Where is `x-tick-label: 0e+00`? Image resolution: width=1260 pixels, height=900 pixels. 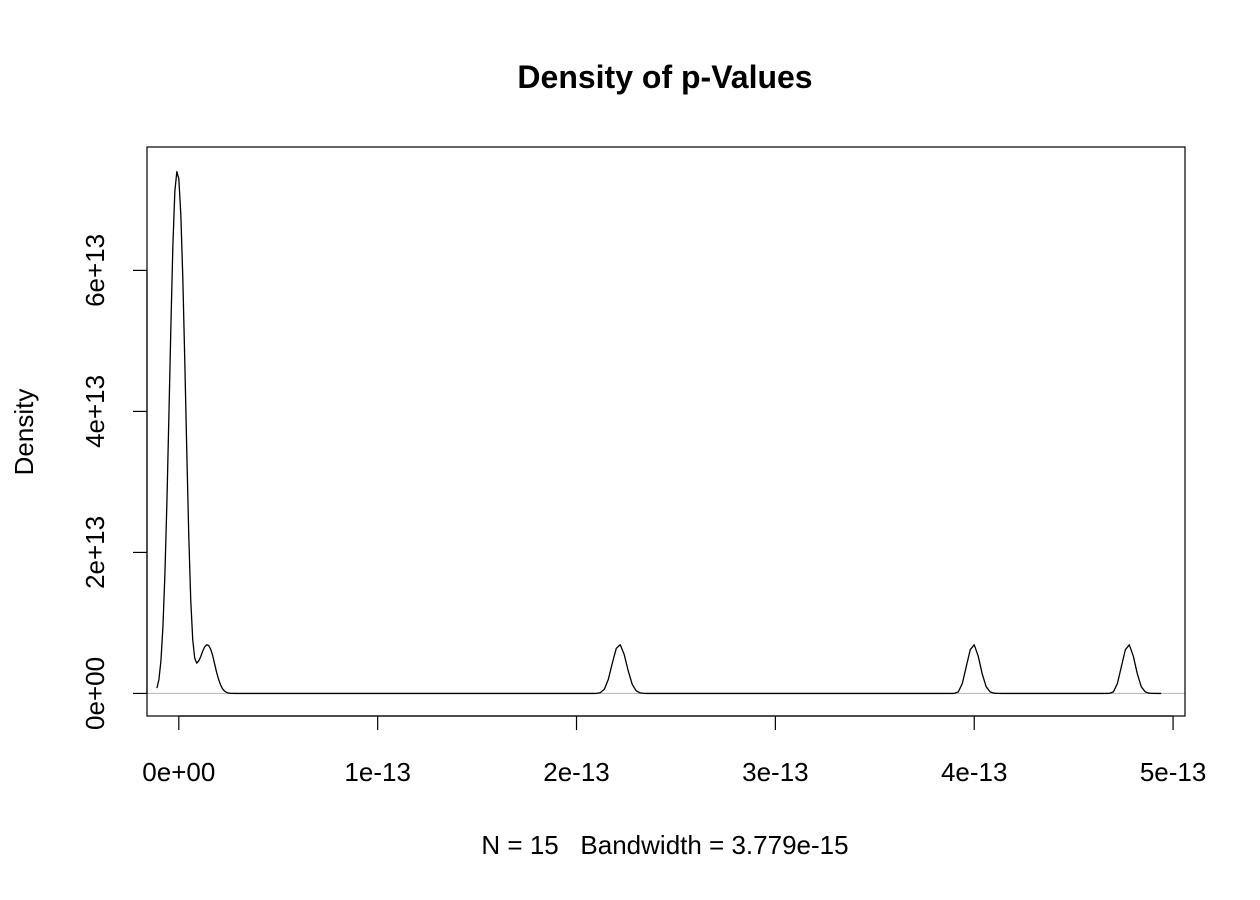 x-tick-label: 0e+00 is located at coordinates (178, 772).